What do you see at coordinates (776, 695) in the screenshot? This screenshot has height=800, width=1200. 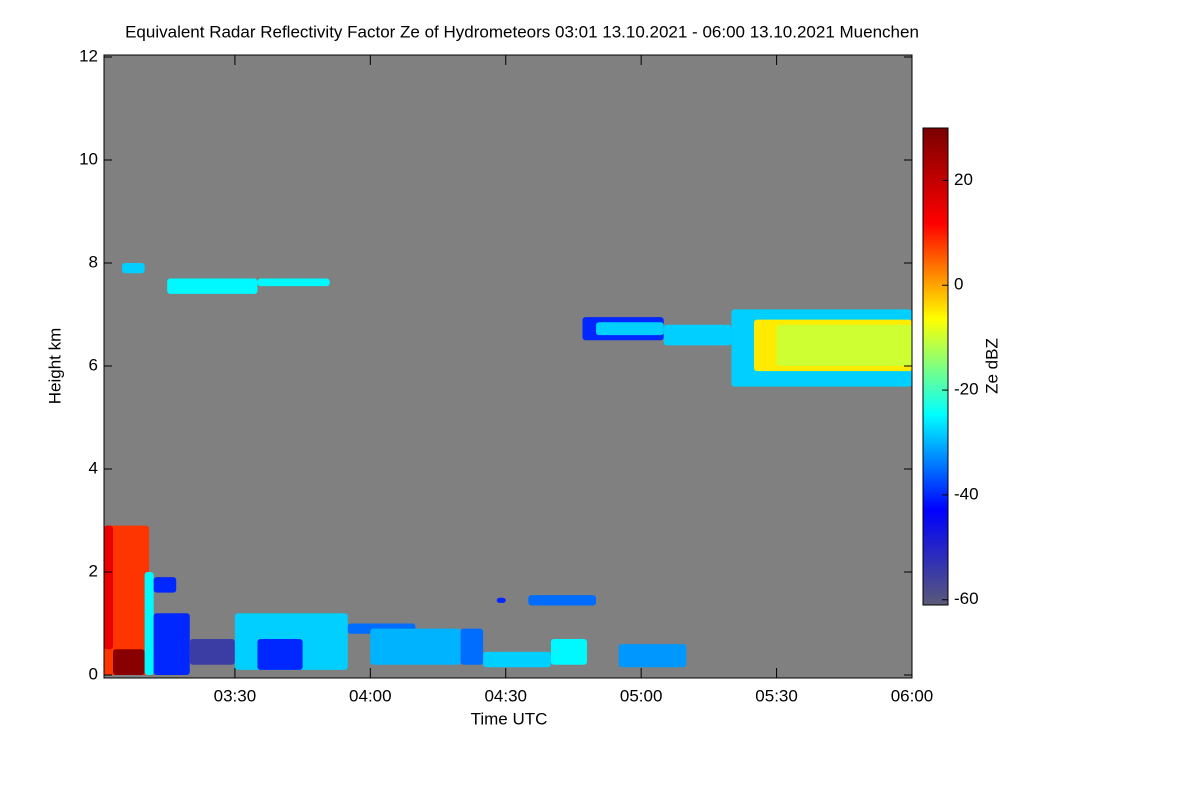 I see `x-tick-label: 05:30` at bounding box center [776, 695].